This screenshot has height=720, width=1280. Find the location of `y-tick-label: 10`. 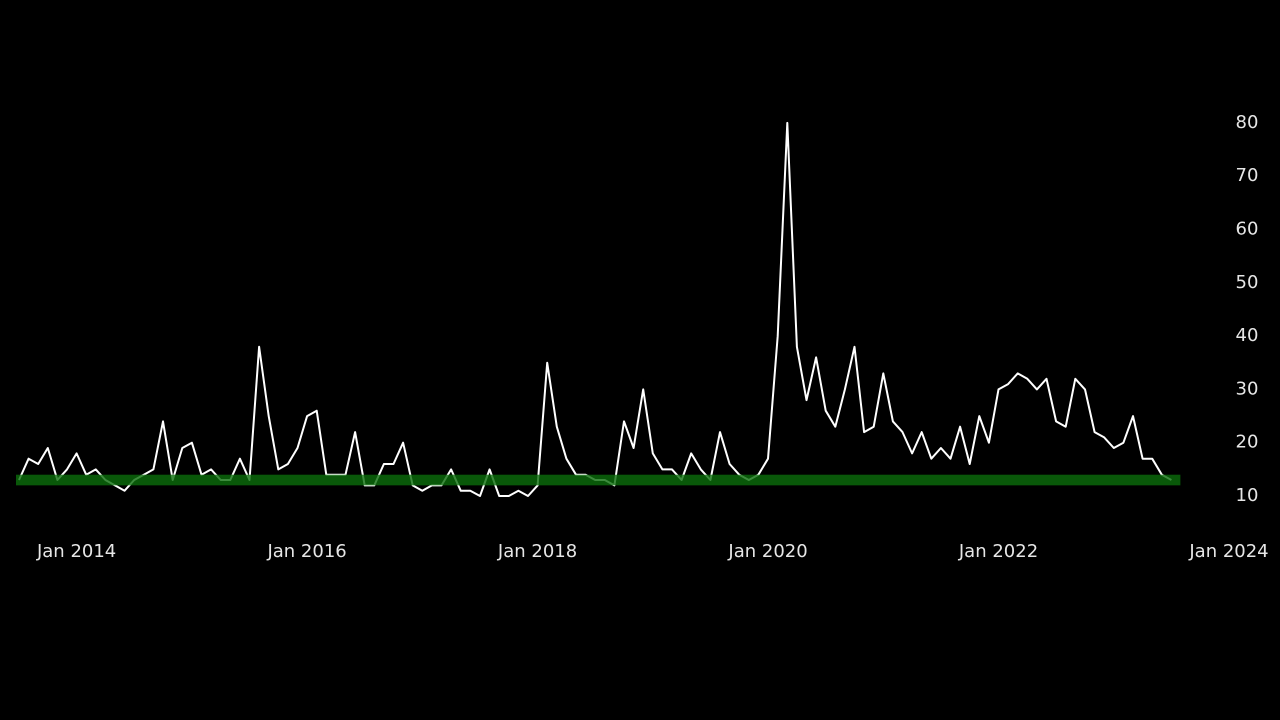

y-tick-label: 10 is located at coordinates (1247, 495).